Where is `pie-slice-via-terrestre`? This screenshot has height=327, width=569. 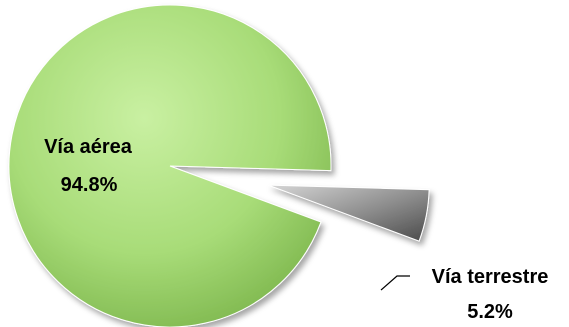
pie-slice-via-terrestre is located at coordinates (348, 213).